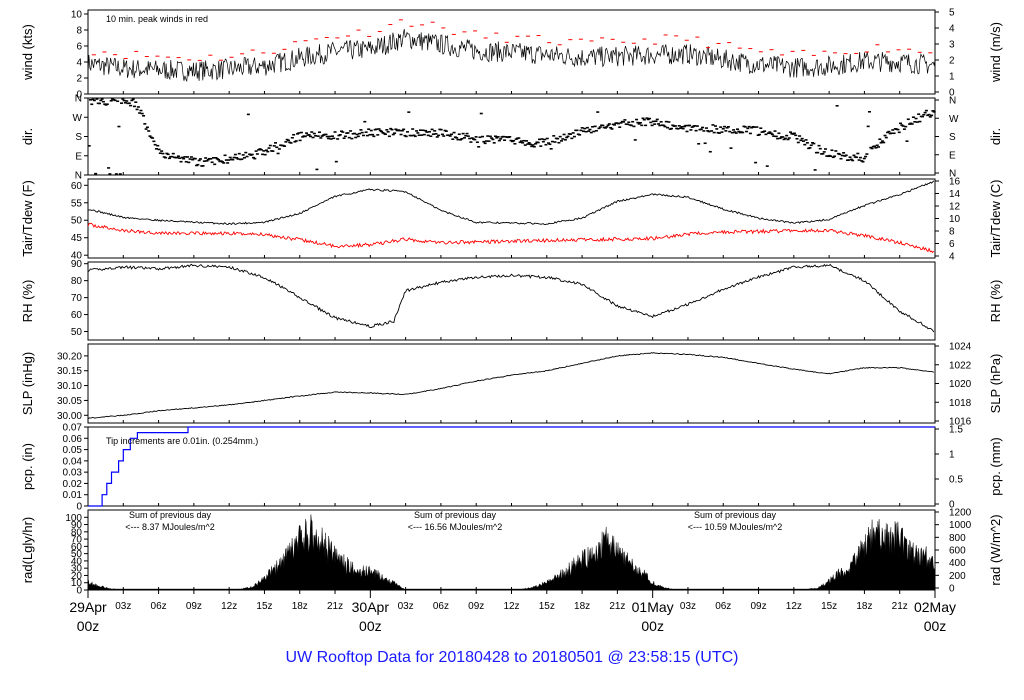 This screenshot has width=1024, height=700. I want to click on y-right-tick-label: 12, so click(955, 207).